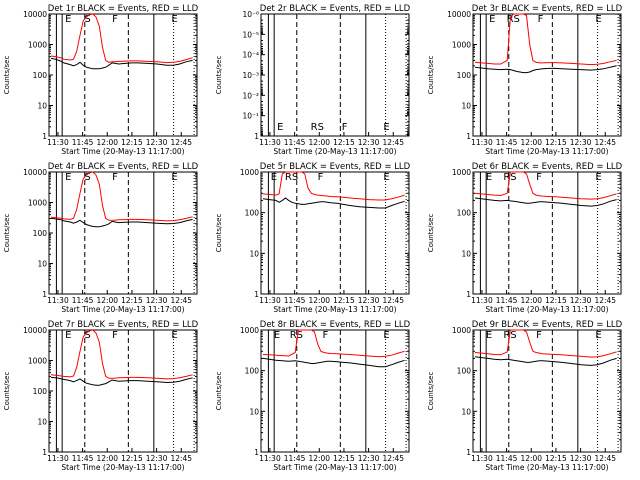 The image size is (640, 480). I want to click on panel-title: Det 1r BLACK = Events, RED = LLD, so click(123, 9).